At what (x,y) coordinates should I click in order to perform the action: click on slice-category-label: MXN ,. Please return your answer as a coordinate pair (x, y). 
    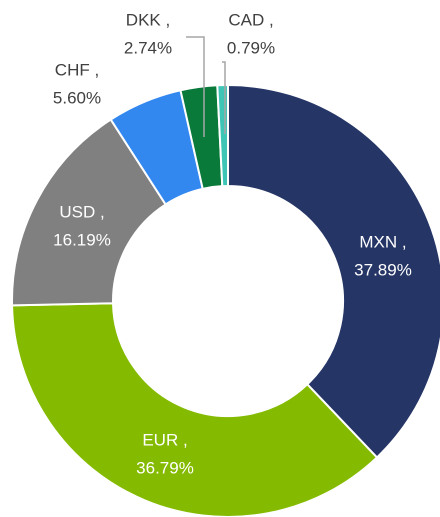
    Looking at the image, I should click on (382, 241).